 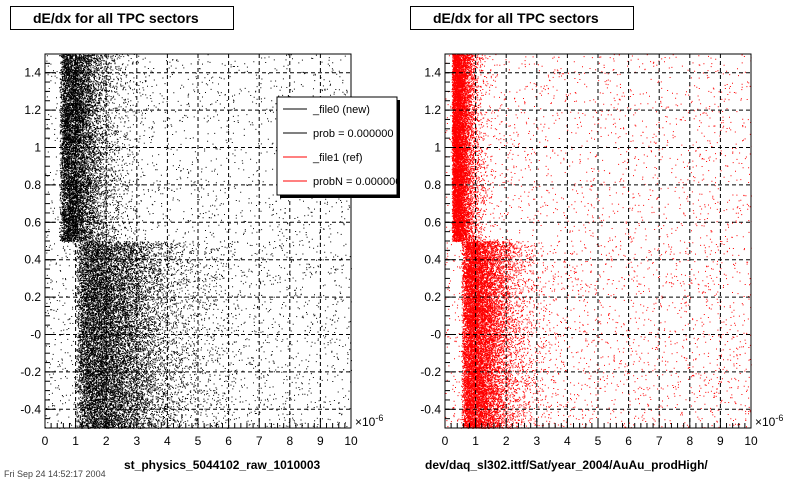 I want to click on legend-label: _file1 (ref), so click(x=337, y=158).